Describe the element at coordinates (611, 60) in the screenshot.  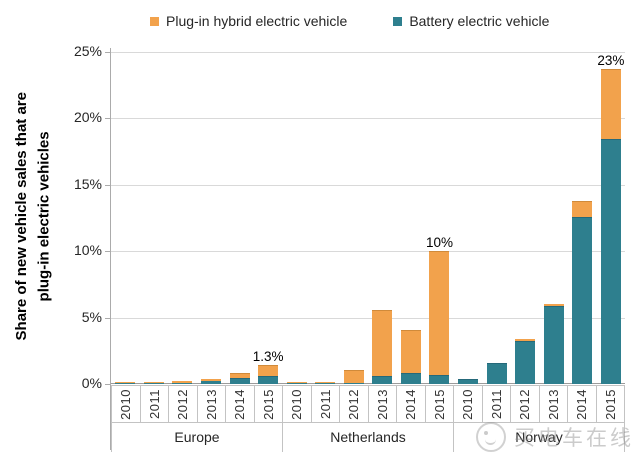
I see `data-label-norway: 23%` at that location.